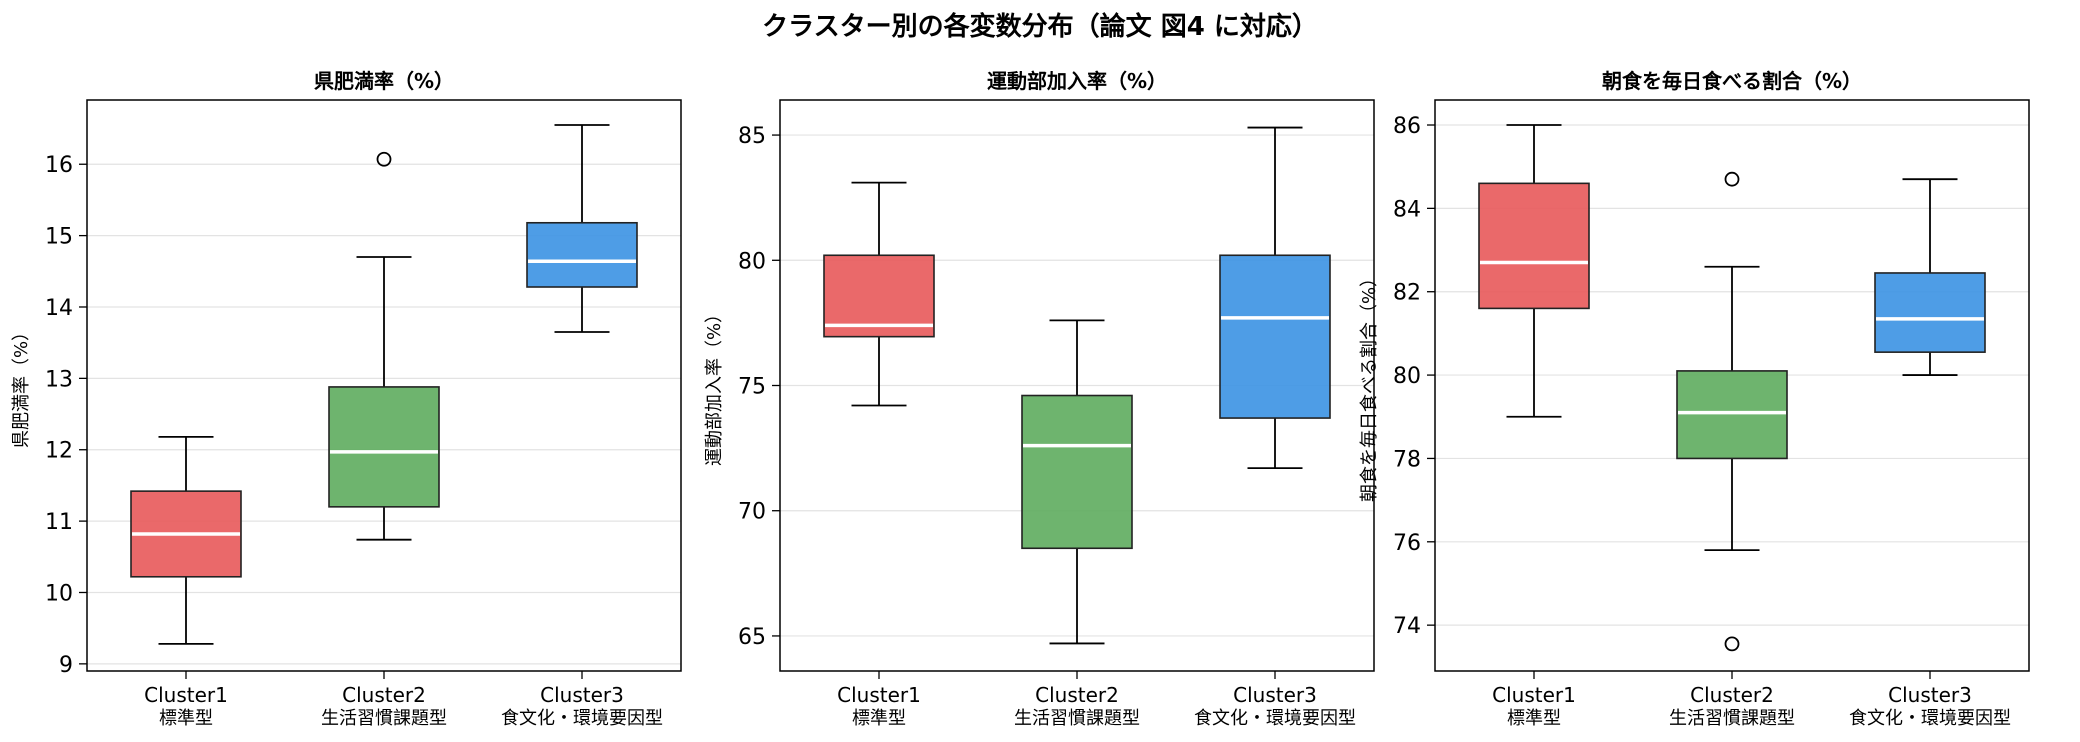  What do you see at coordinates (59, 308) in the screenshot?
I see `y-tick-label: 14` at bounding box center [59, 308].